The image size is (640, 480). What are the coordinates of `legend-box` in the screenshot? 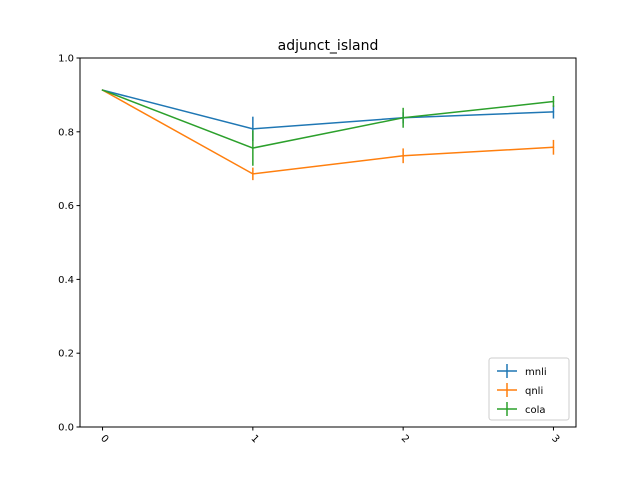 It's located at (529, 389).